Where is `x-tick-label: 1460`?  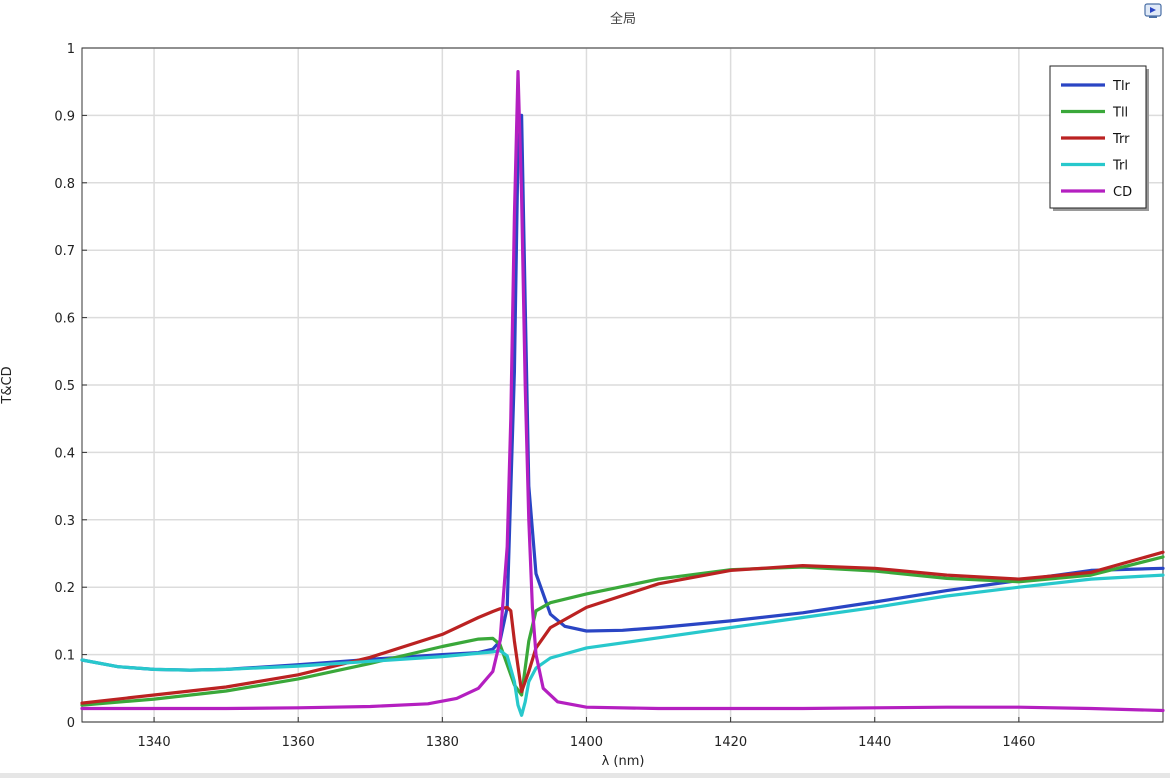
x-tick-label: 1460 is located at coordinates (1018, 742).